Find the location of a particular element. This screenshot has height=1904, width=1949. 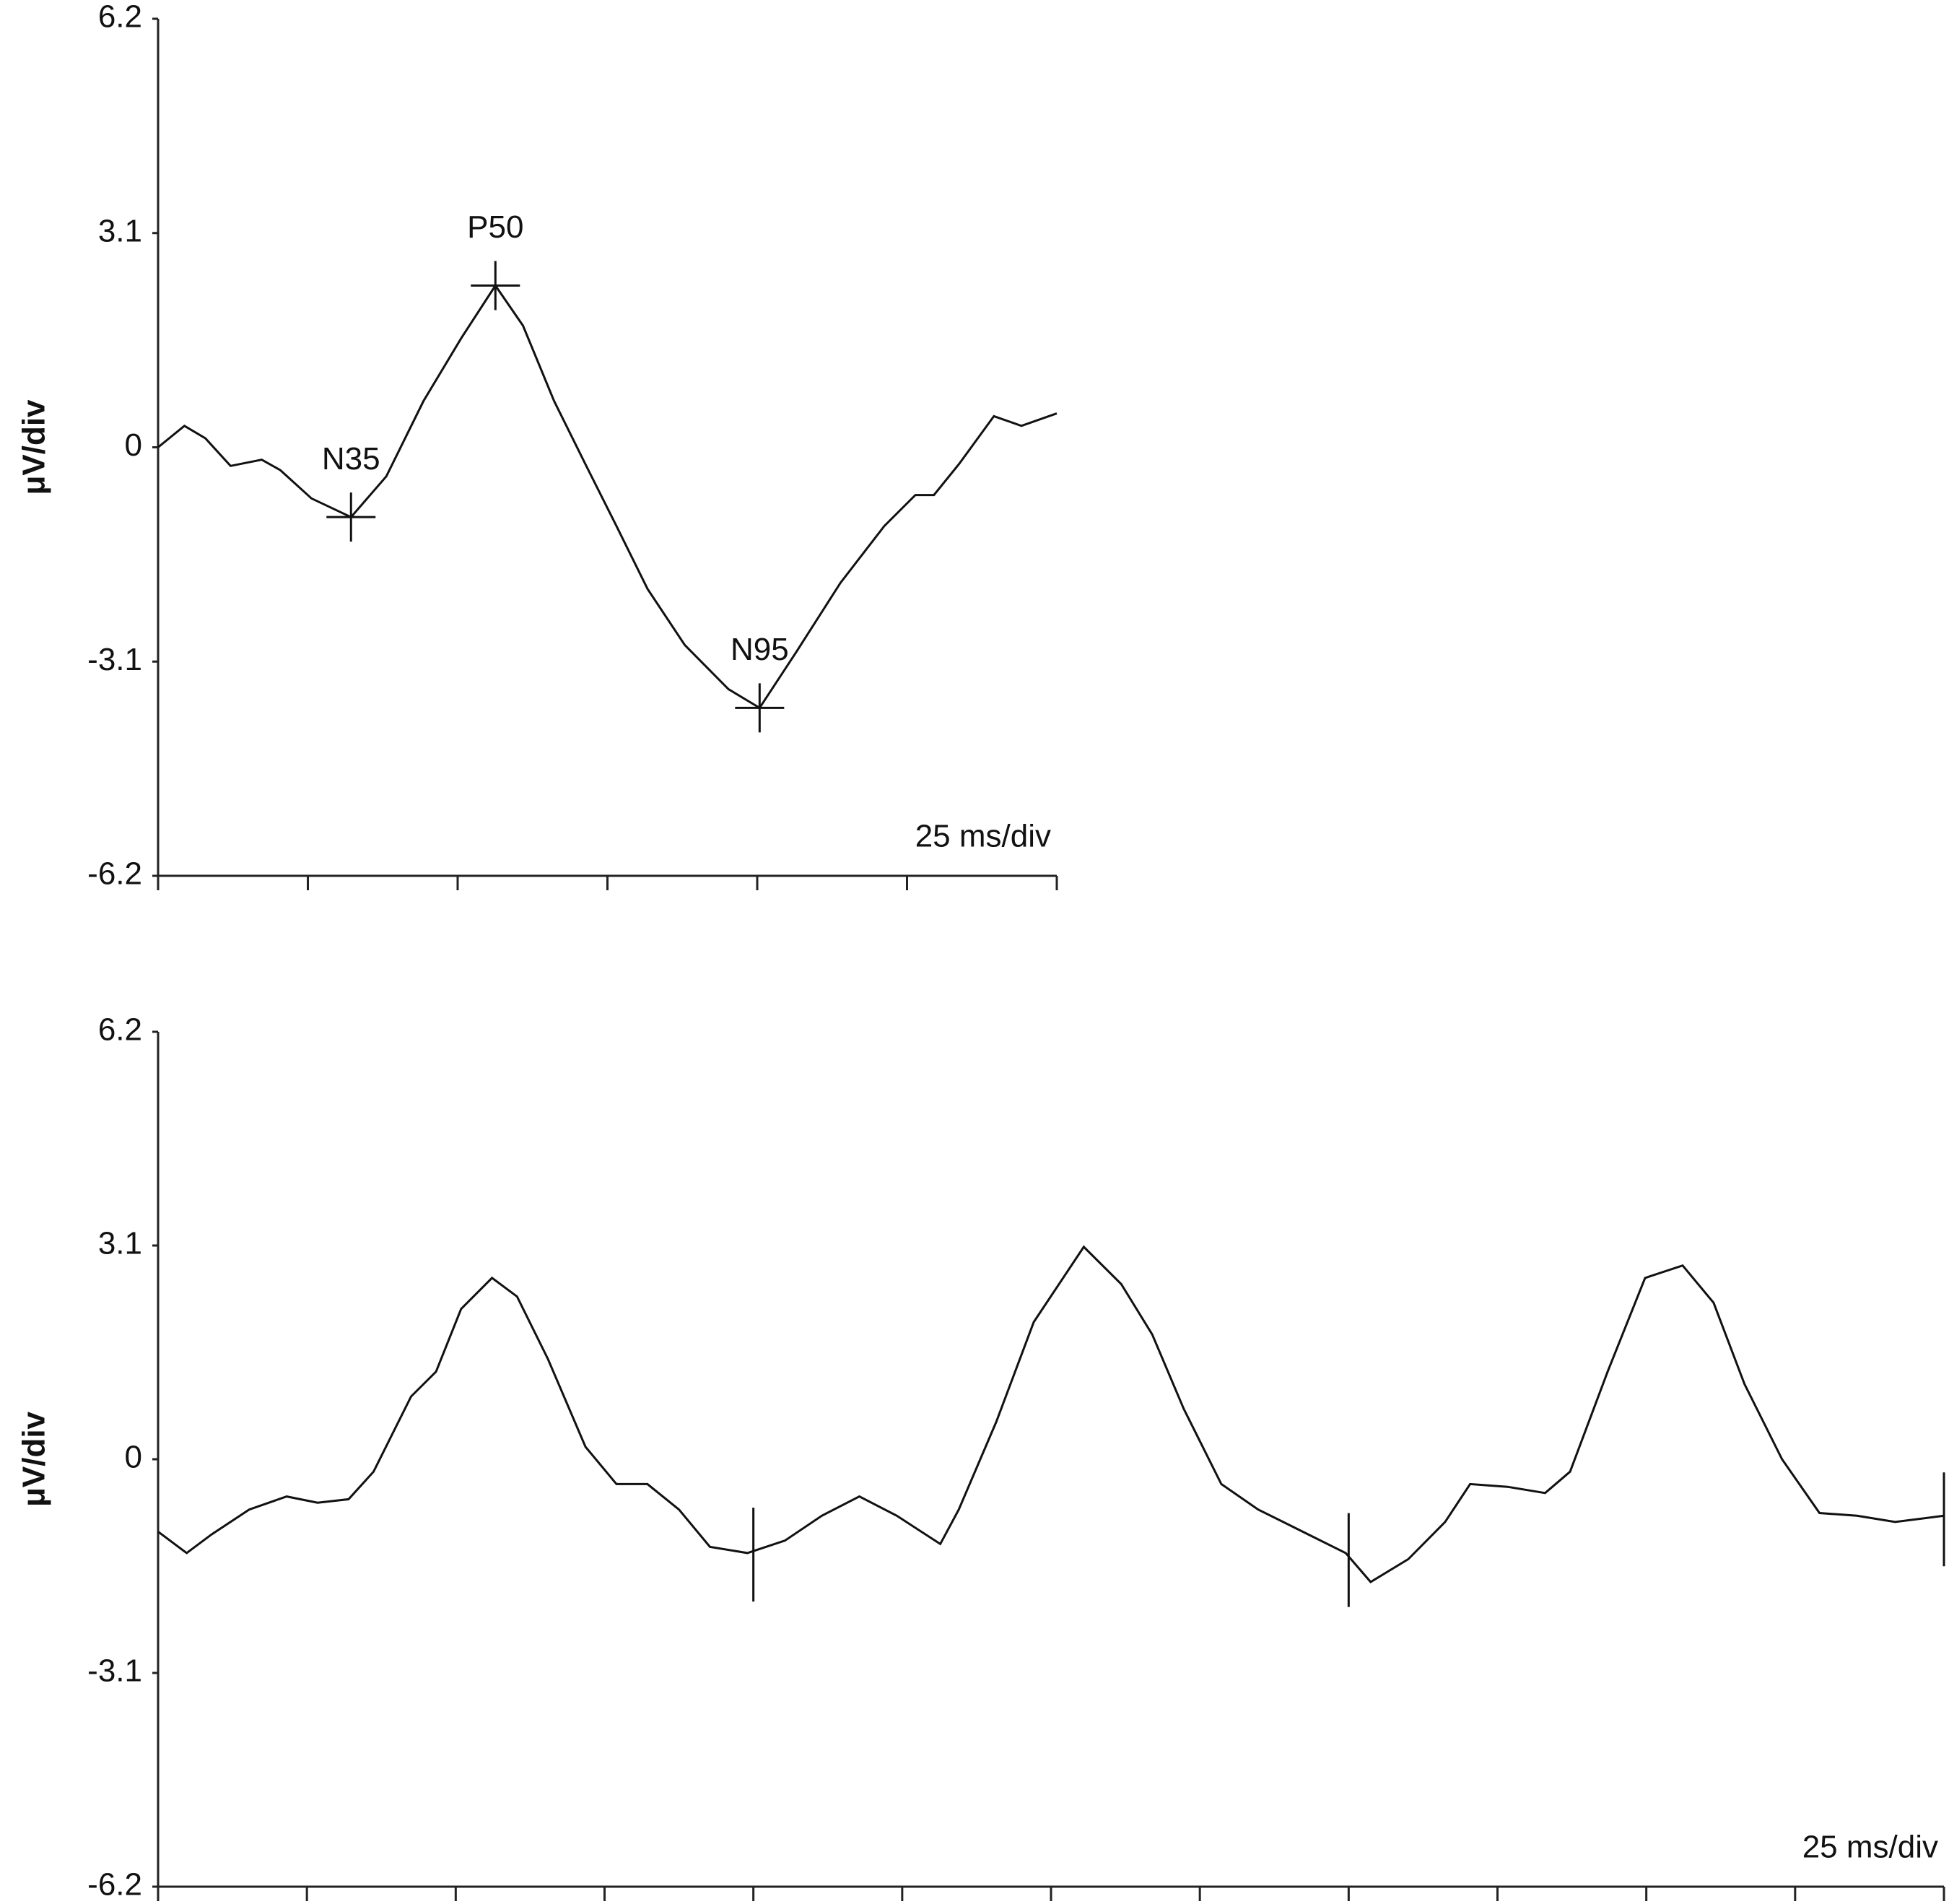

peak-label: P50 is located at coordinates (495, 227).